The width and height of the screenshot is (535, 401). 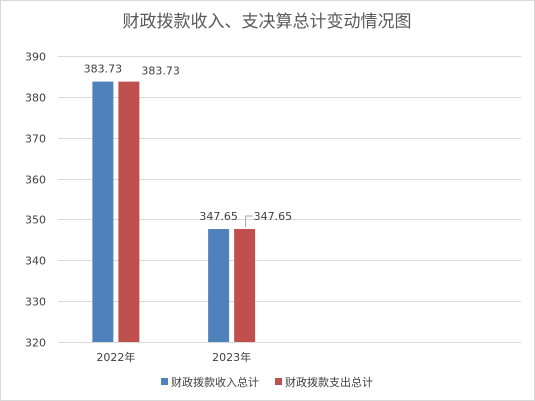 I want to click on x-category-label: 2023年, so click(x=231, y=357).